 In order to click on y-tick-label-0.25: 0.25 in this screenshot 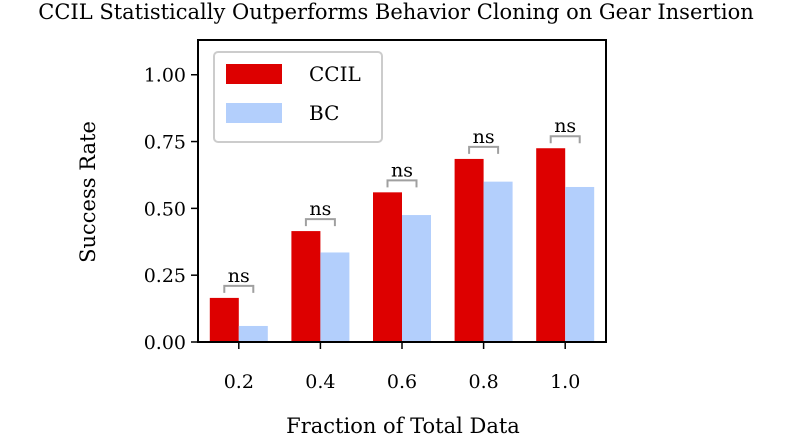, I will do `click(165, 276)`.